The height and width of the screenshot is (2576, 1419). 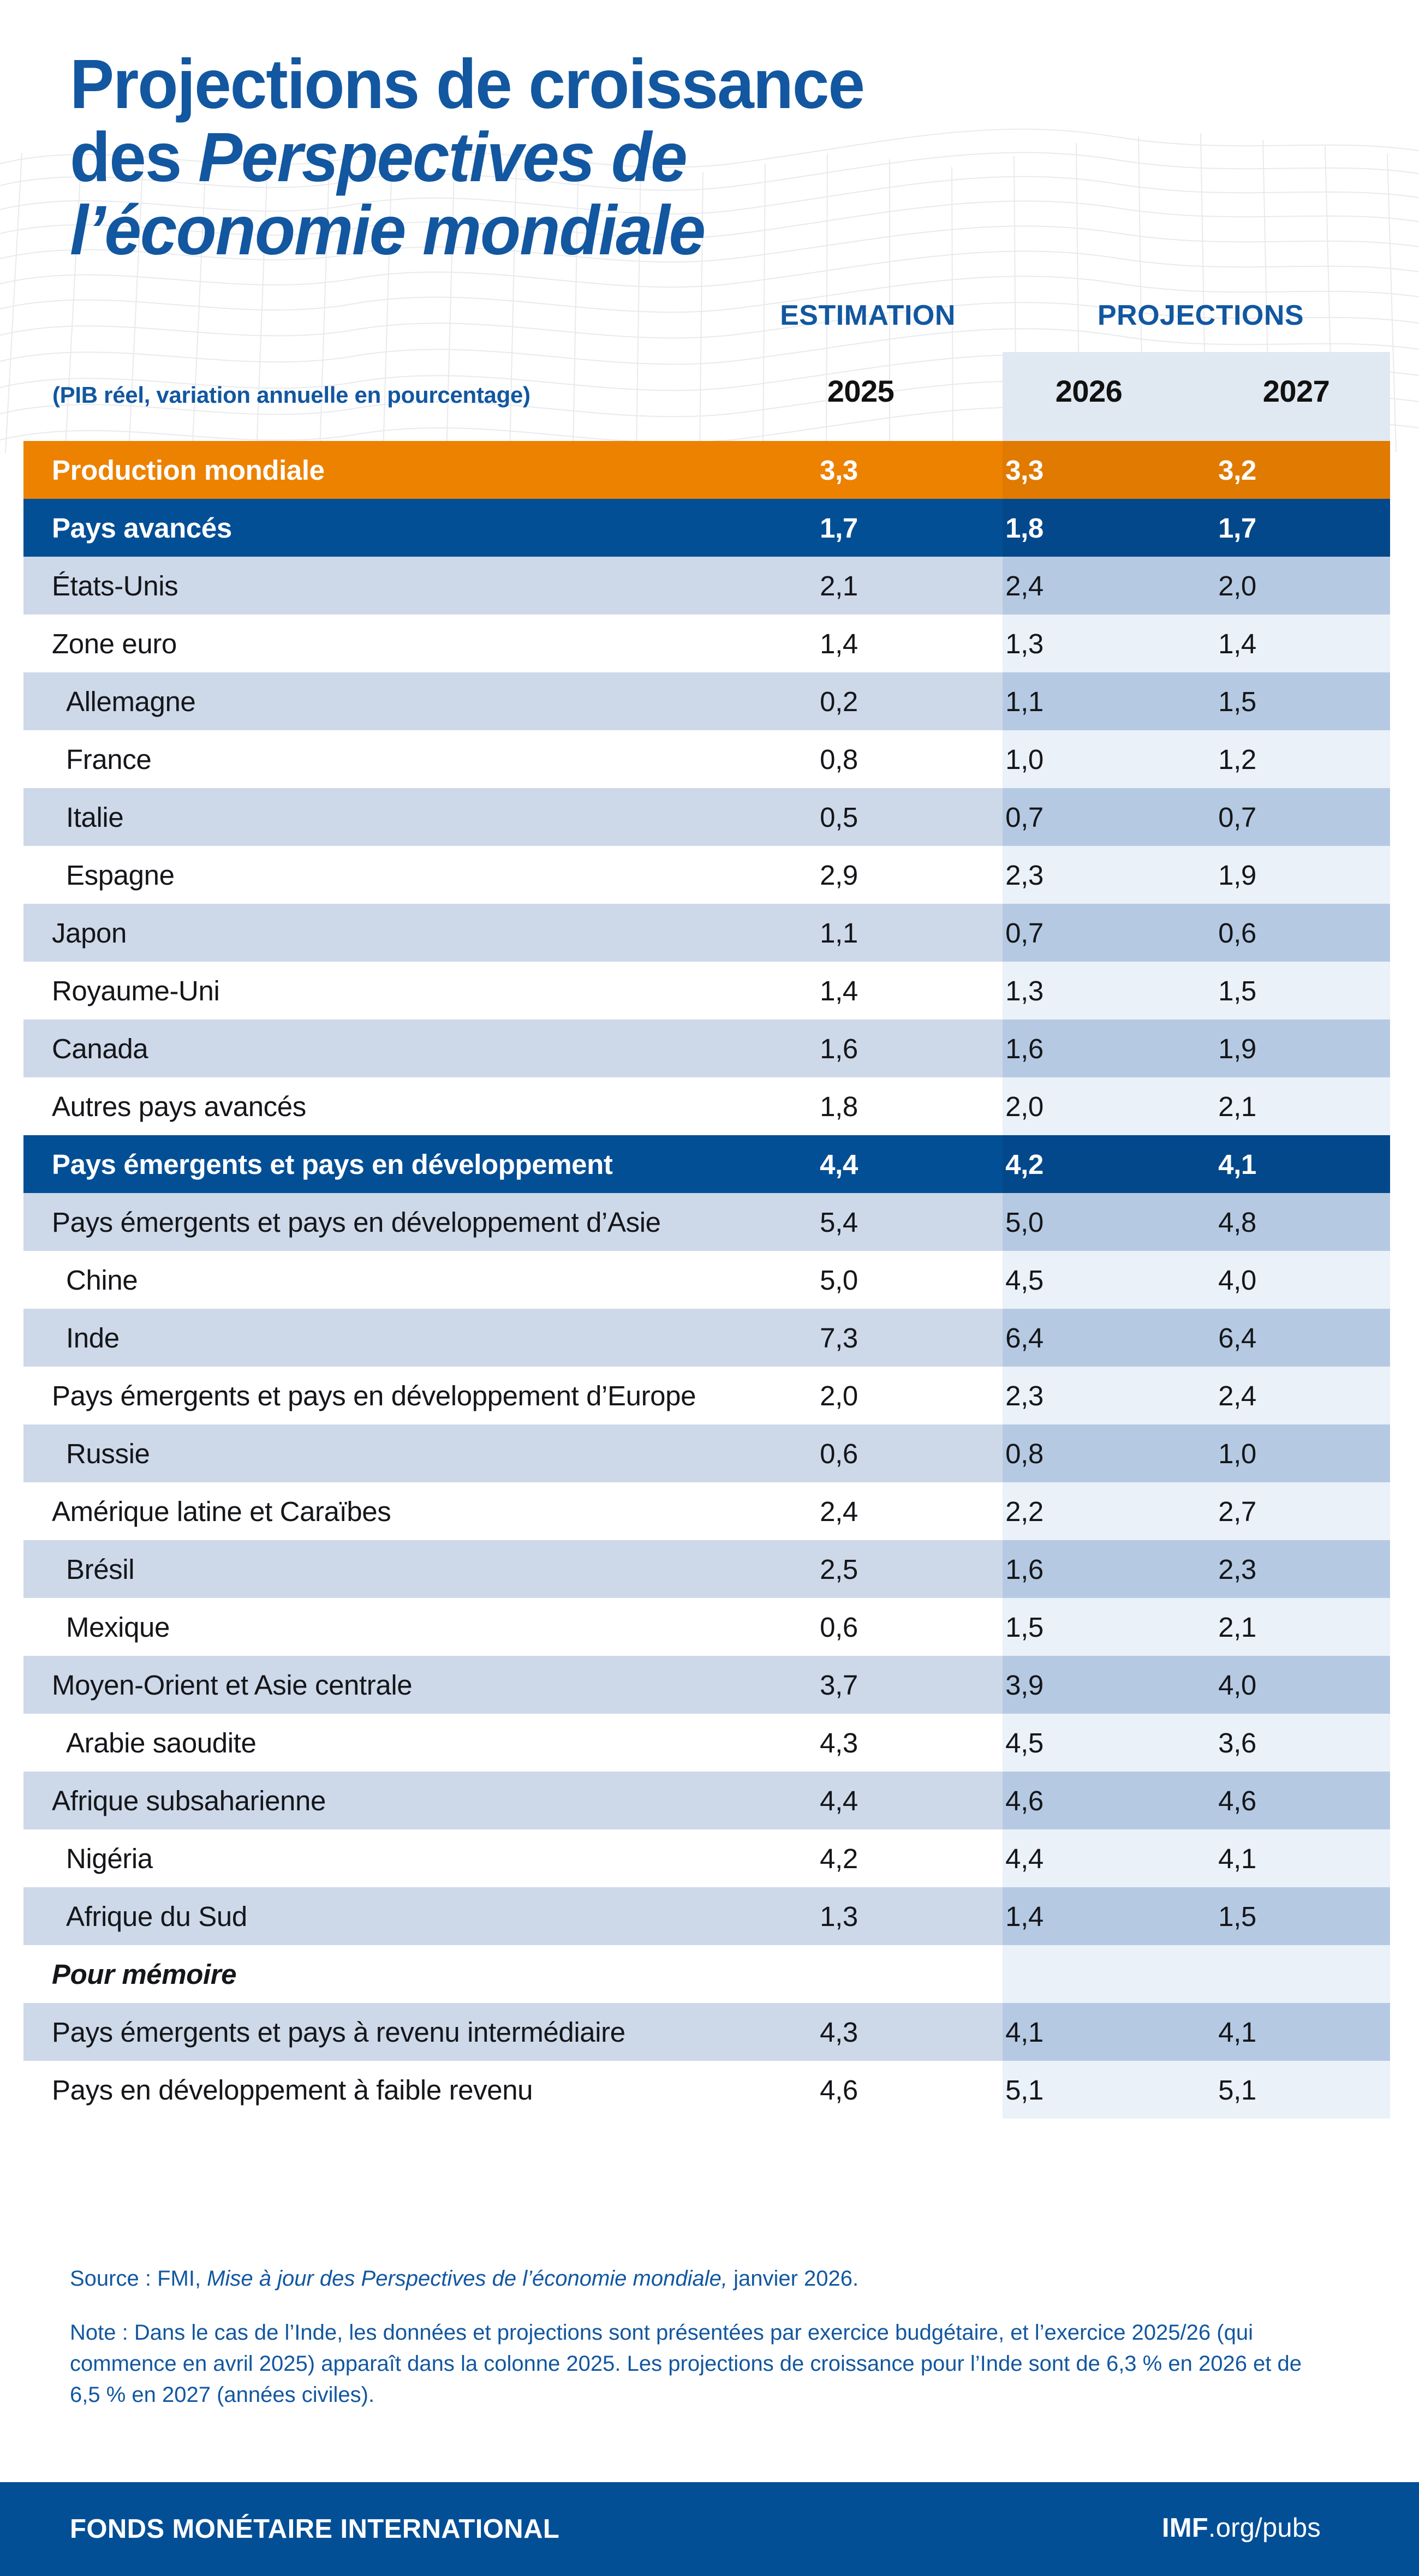 I want to click on cell-2027: 1,7, so click(x=1237, y=528).